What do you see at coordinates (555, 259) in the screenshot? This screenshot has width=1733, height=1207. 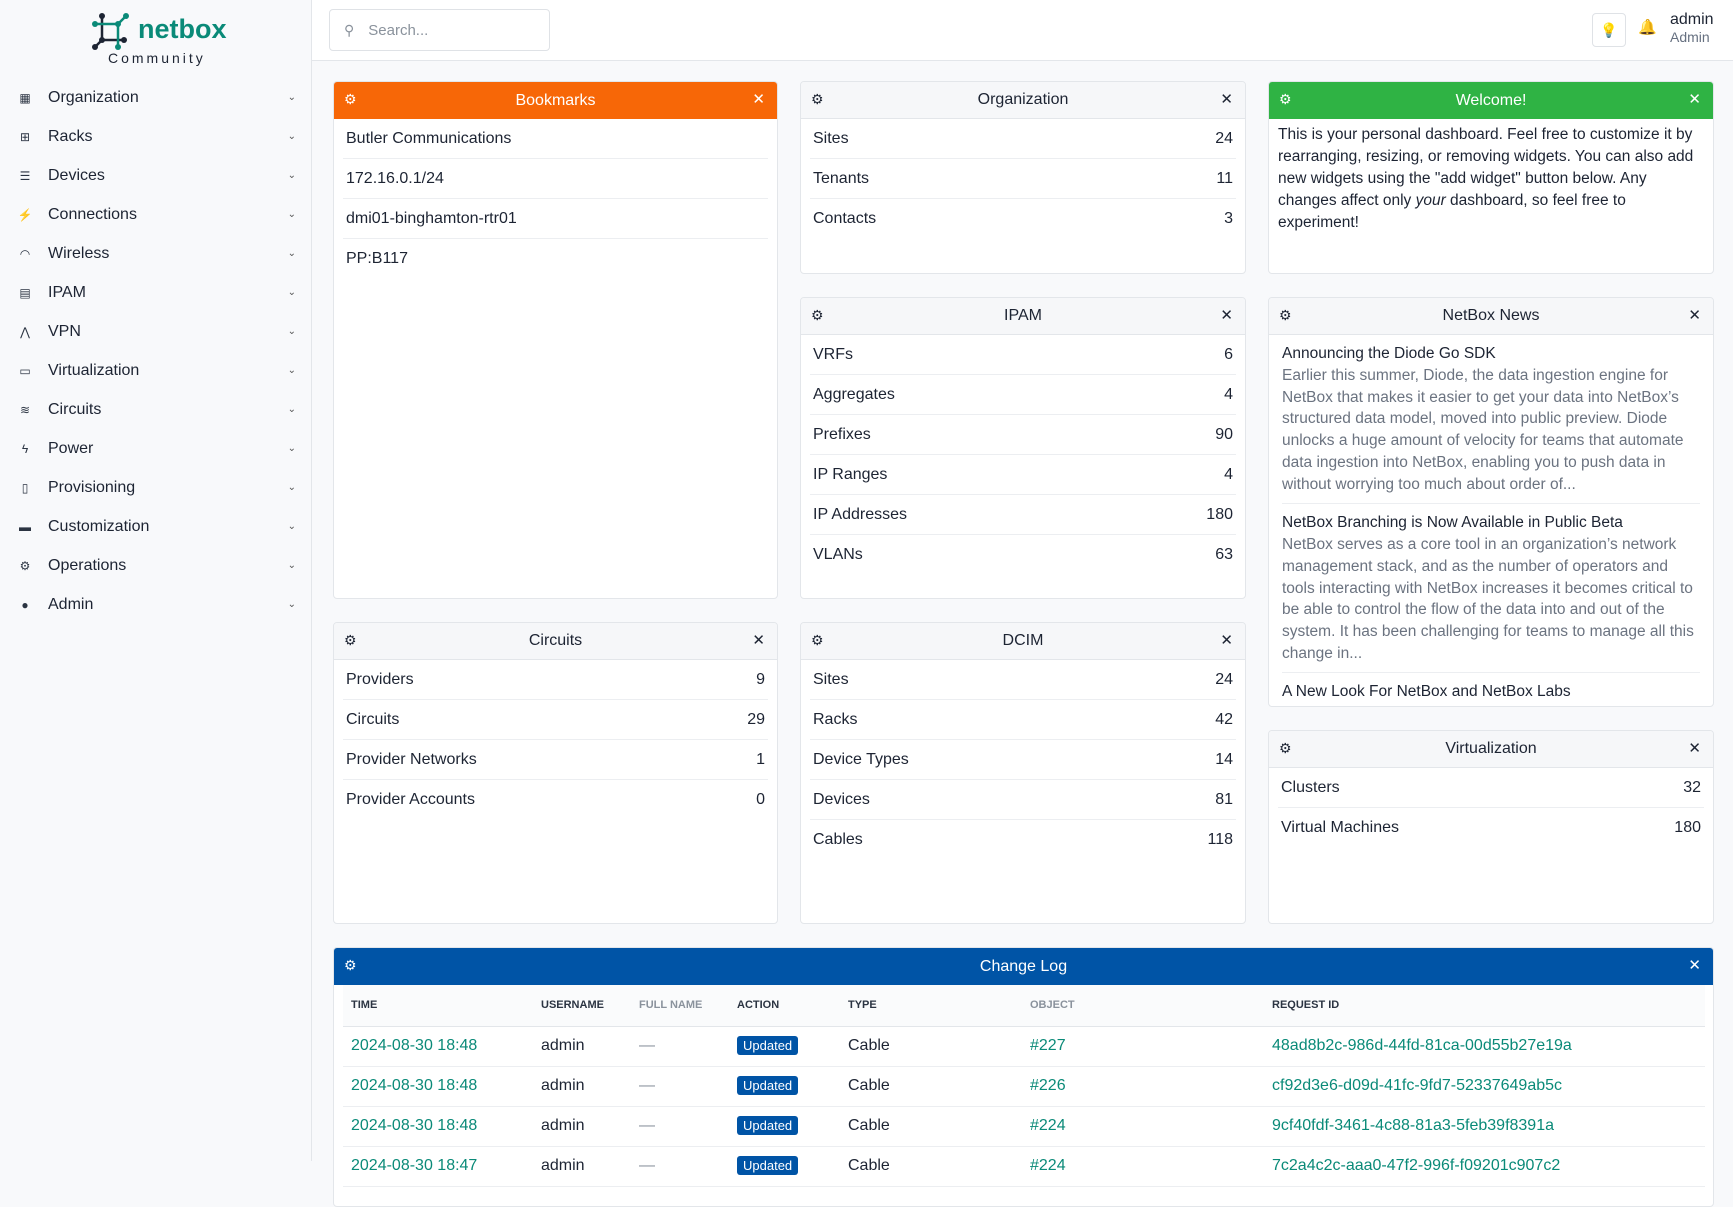 I see `bookmark-item: PP:B117` at bounding box center [555, 259].